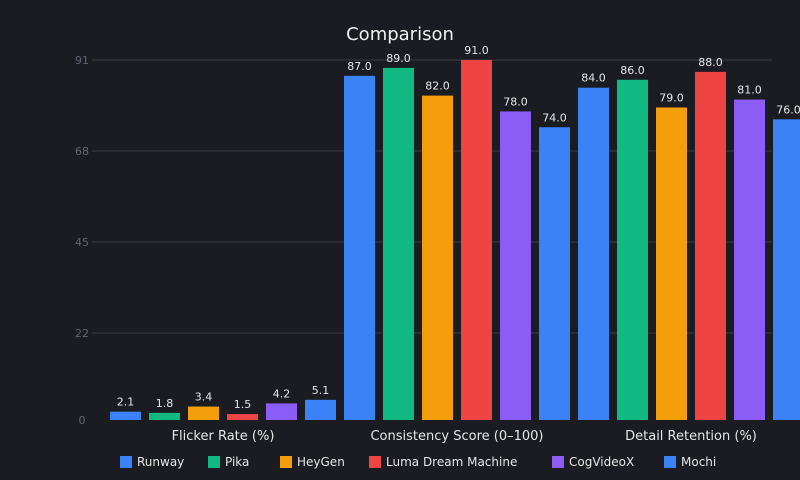 The height and width of the screenshot is (480, 800). Describe the element at coordinates (698, 462) in the screenshot. I see `legend-label: Mochi` at that location.